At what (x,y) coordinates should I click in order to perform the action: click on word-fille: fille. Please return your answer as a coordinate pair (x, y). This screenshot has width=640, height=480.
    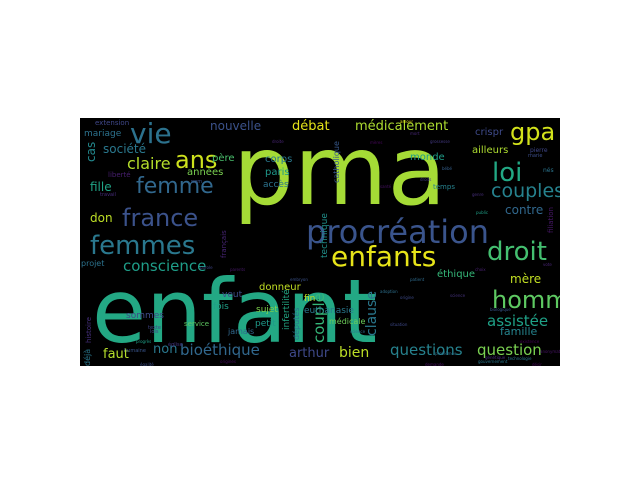
    Looking at the image, I should click on (101, 187).